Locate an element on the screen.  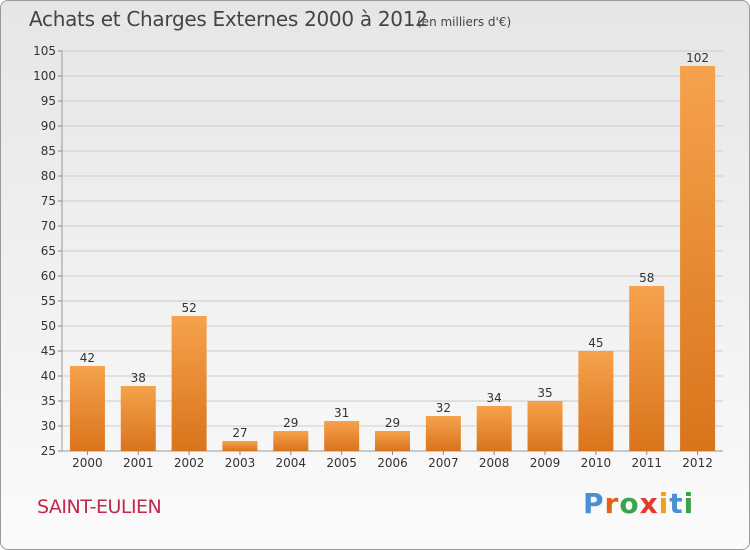
y-tick-label: 40 is located at coordinates (48, 376).